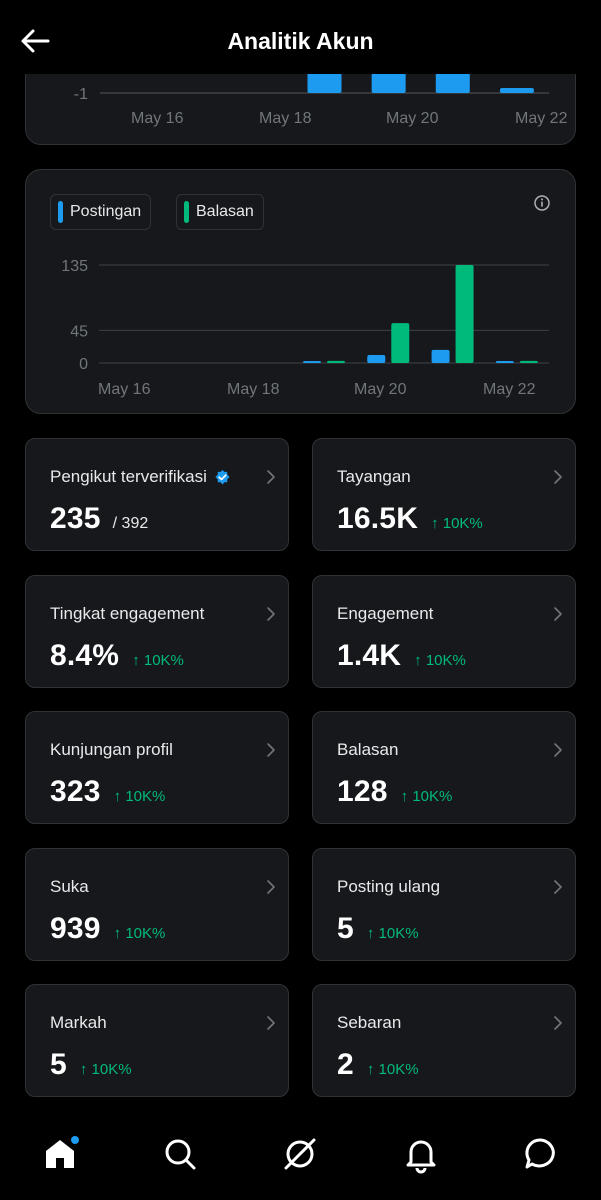 The height and width of the screenshot is (1200, 601). What do you see at coordinates (444, 1040) in the screenshot?
I see `stat-card-sebaran: Sebaran 2 ↑ 10K%` at bounding box center [444, 1040].